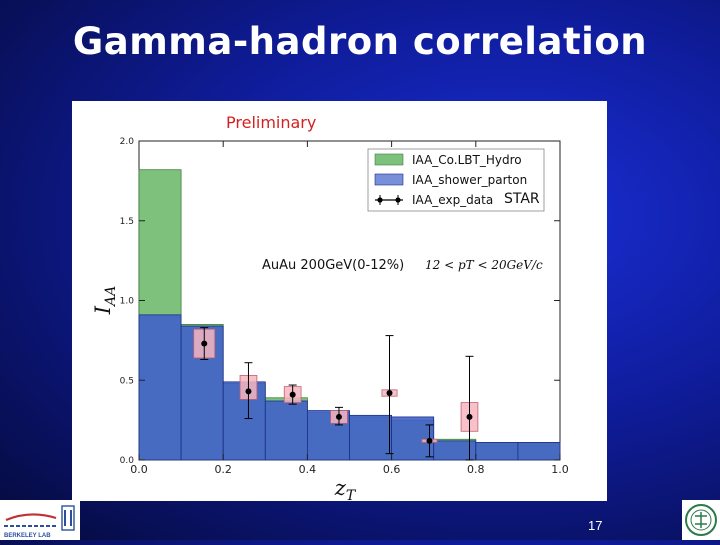 The width and height of the screenshot is (720, 545). I want to click on x-tick-label: 0.4, so click(308, 469).